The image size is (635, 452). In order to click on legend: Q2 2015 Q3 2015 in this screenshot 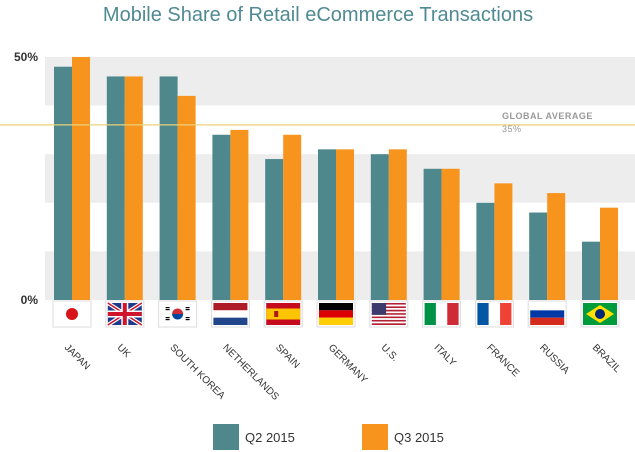, I will do `click(328, 437)`.